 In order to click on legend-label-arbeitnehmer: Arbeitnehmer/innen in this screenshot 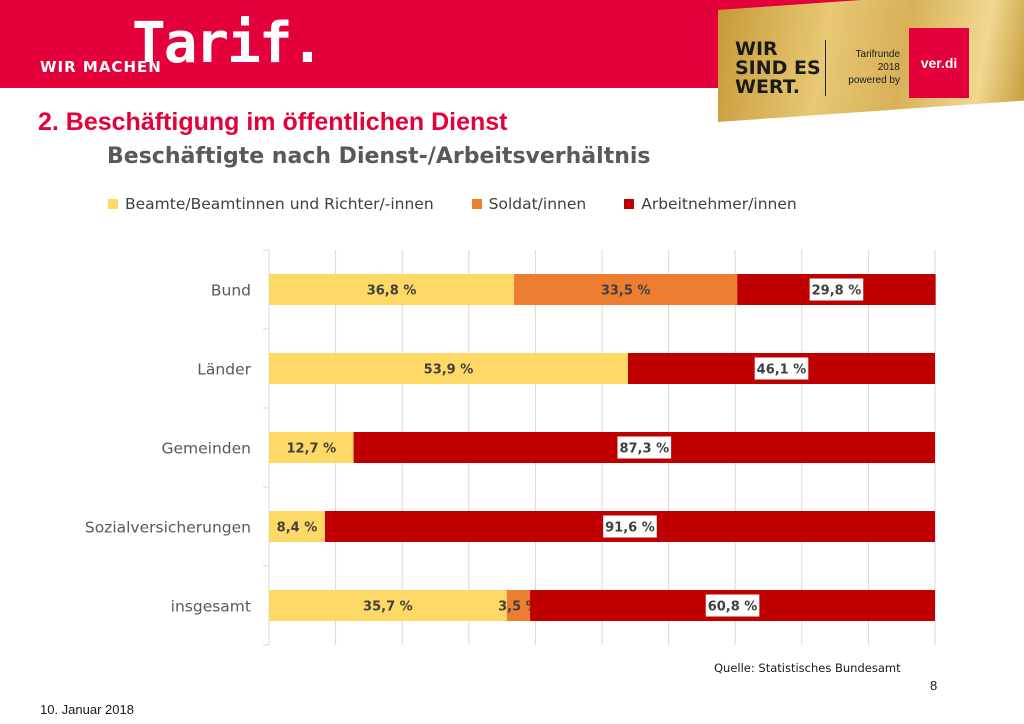, I will do `click(719, 204)`.